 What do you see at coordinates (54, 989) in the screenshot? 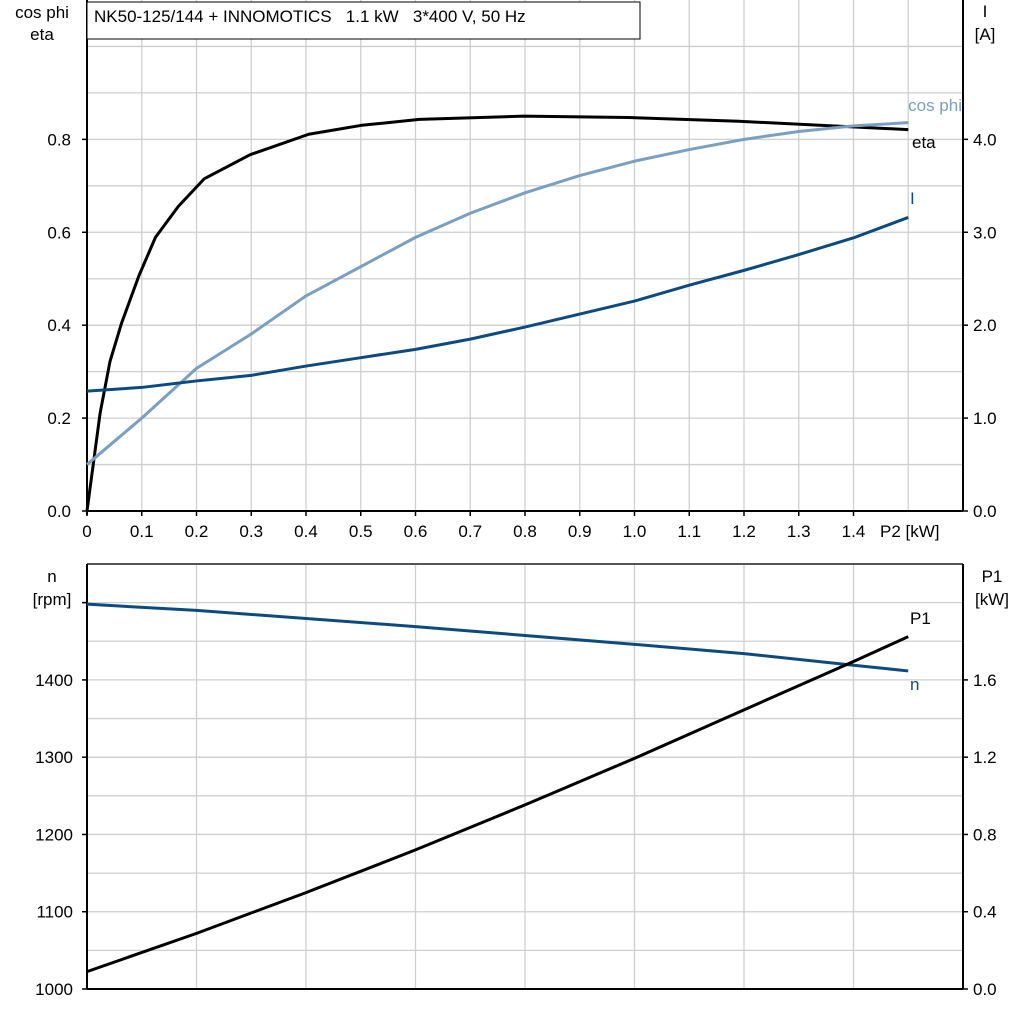
I see `y-tick-label-left: 1000` at bounding box center [54, 989].